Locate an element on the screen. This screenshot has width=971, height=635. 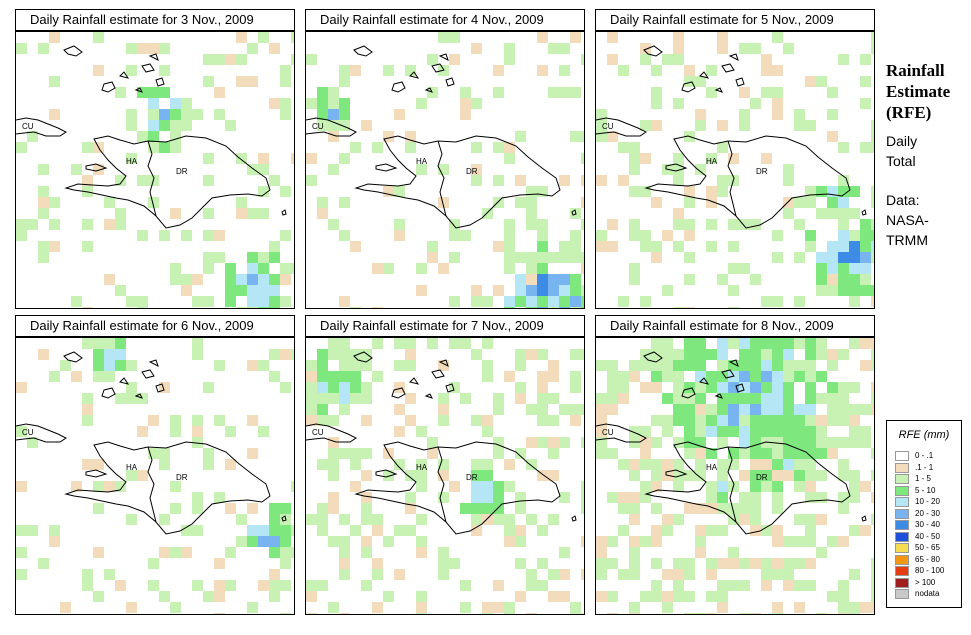
panel-title: Daily Rainfall estimate for 7 Nov., 2009 is located at coordinates (445, 326).